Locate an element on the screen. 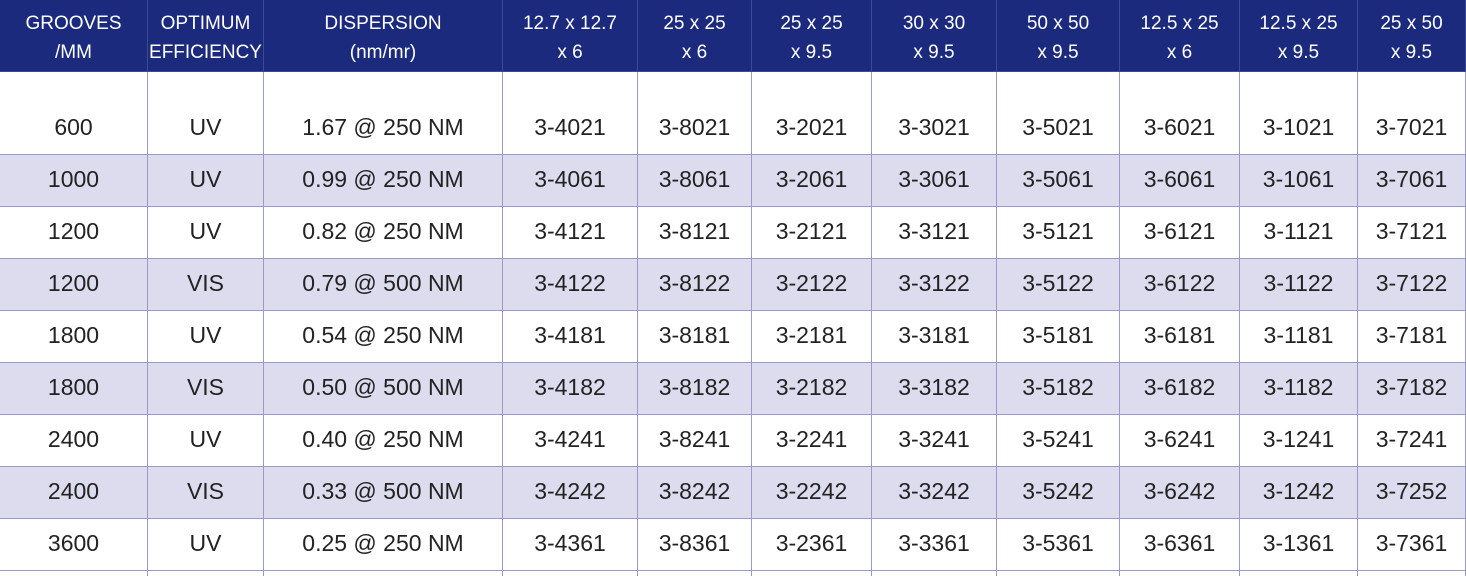 The height and width of the screenshot is (576, 1466). data-cell: 3-3122 is located at coordinates (934, 285).